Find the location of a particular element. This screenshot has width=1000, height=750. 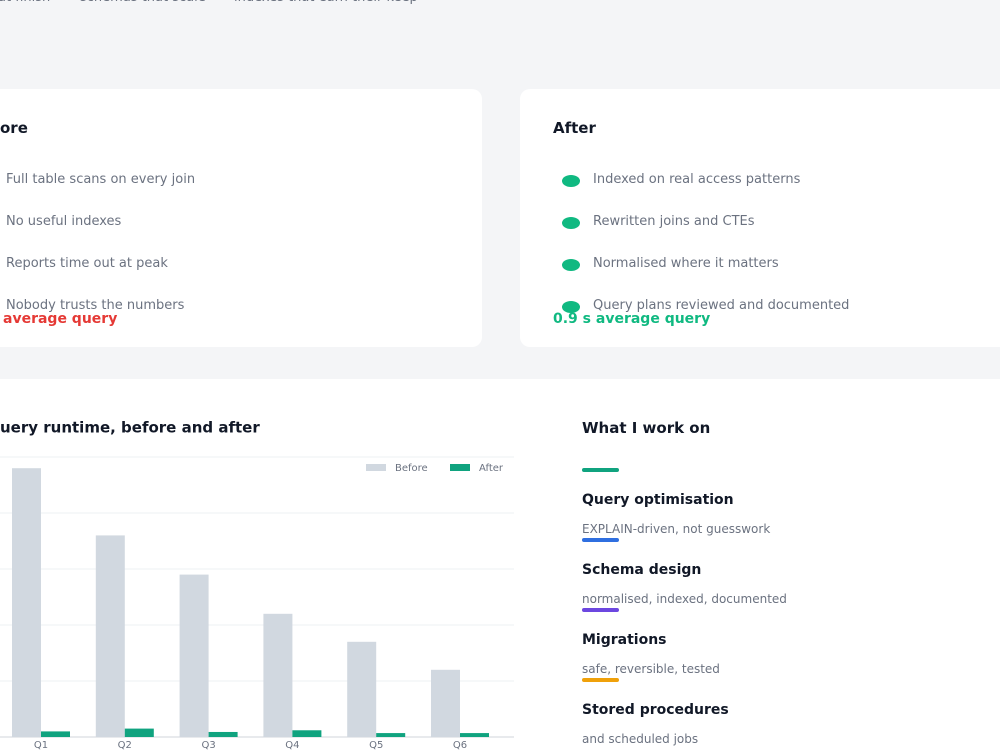

card-footer: average query is located at coordinates (60, 319).